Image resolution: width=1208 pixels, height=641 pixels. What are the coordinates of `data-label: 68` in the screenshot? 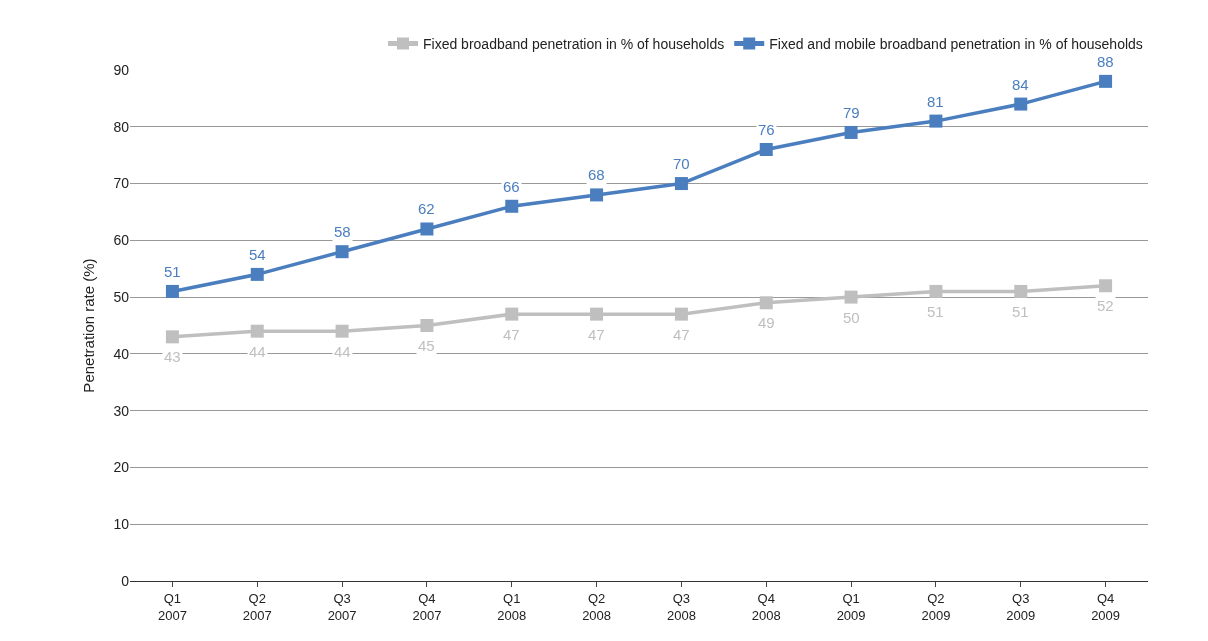 It's located at (596, 174).